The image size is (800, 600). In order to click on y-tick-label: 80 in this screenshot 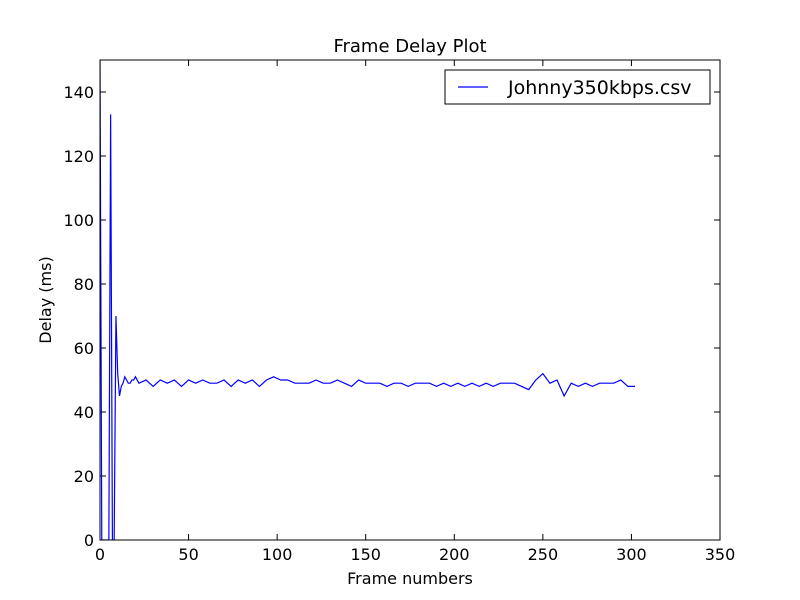, I will do `click(84, 284)`.